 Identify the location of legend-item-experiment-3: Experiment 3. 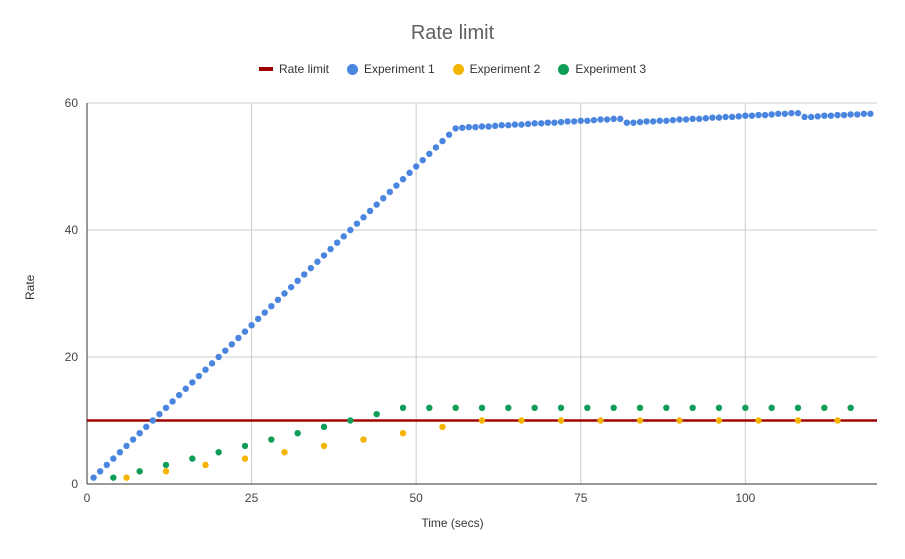
(602, 69).